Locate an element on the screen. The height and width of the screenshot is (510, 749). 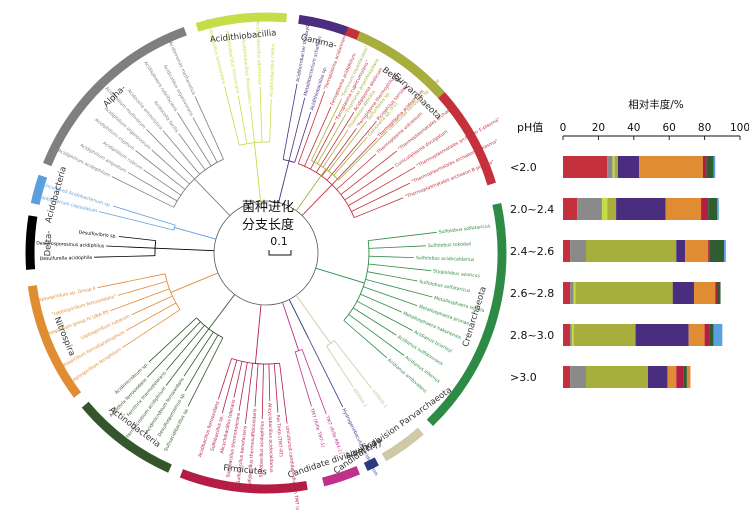
chart-title: 相对丰度/% is located at coordinates (656, 104).